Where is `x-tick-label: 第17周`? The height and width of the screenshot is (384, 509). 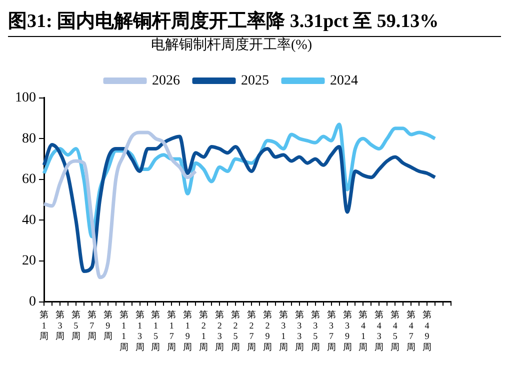
x-tick-label: 第17周 is located at coordinates (171, 331).